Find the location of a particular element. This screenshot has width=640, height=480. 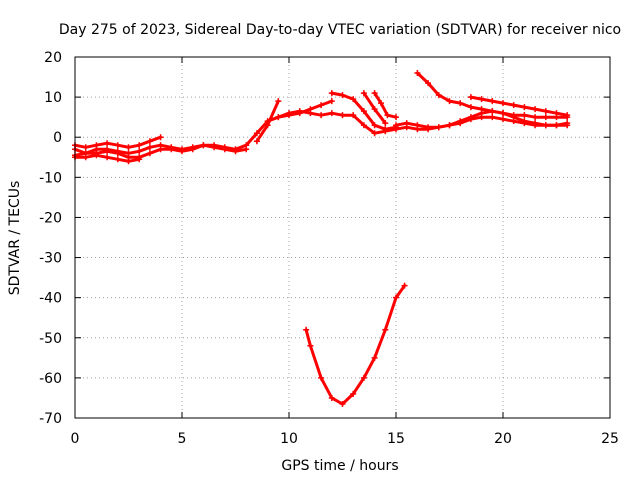

x-tick-label: 15 is located at coordinates (396, 439).